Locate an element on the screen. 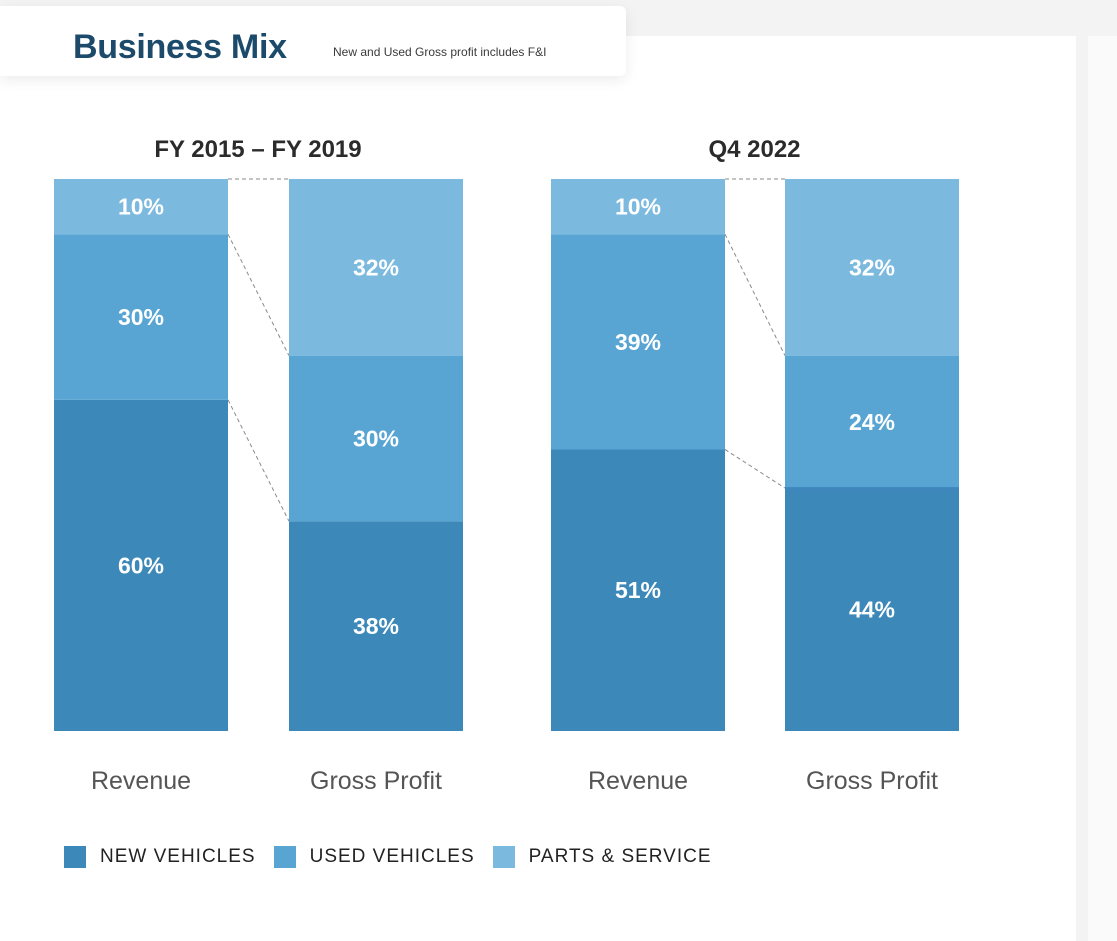 This screenshot has width=1117, height=941. bar-value-label: 44% is located at coordinates (872, 610).